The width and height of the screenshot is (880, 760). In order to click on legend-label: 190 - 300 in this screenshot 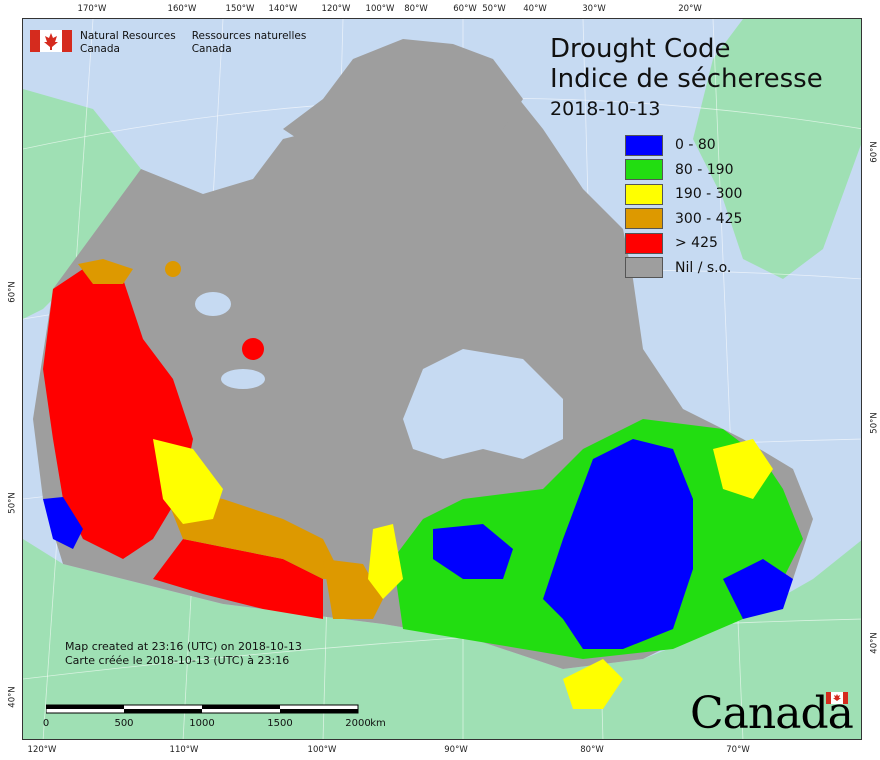, I will do `click(709, 194)`.